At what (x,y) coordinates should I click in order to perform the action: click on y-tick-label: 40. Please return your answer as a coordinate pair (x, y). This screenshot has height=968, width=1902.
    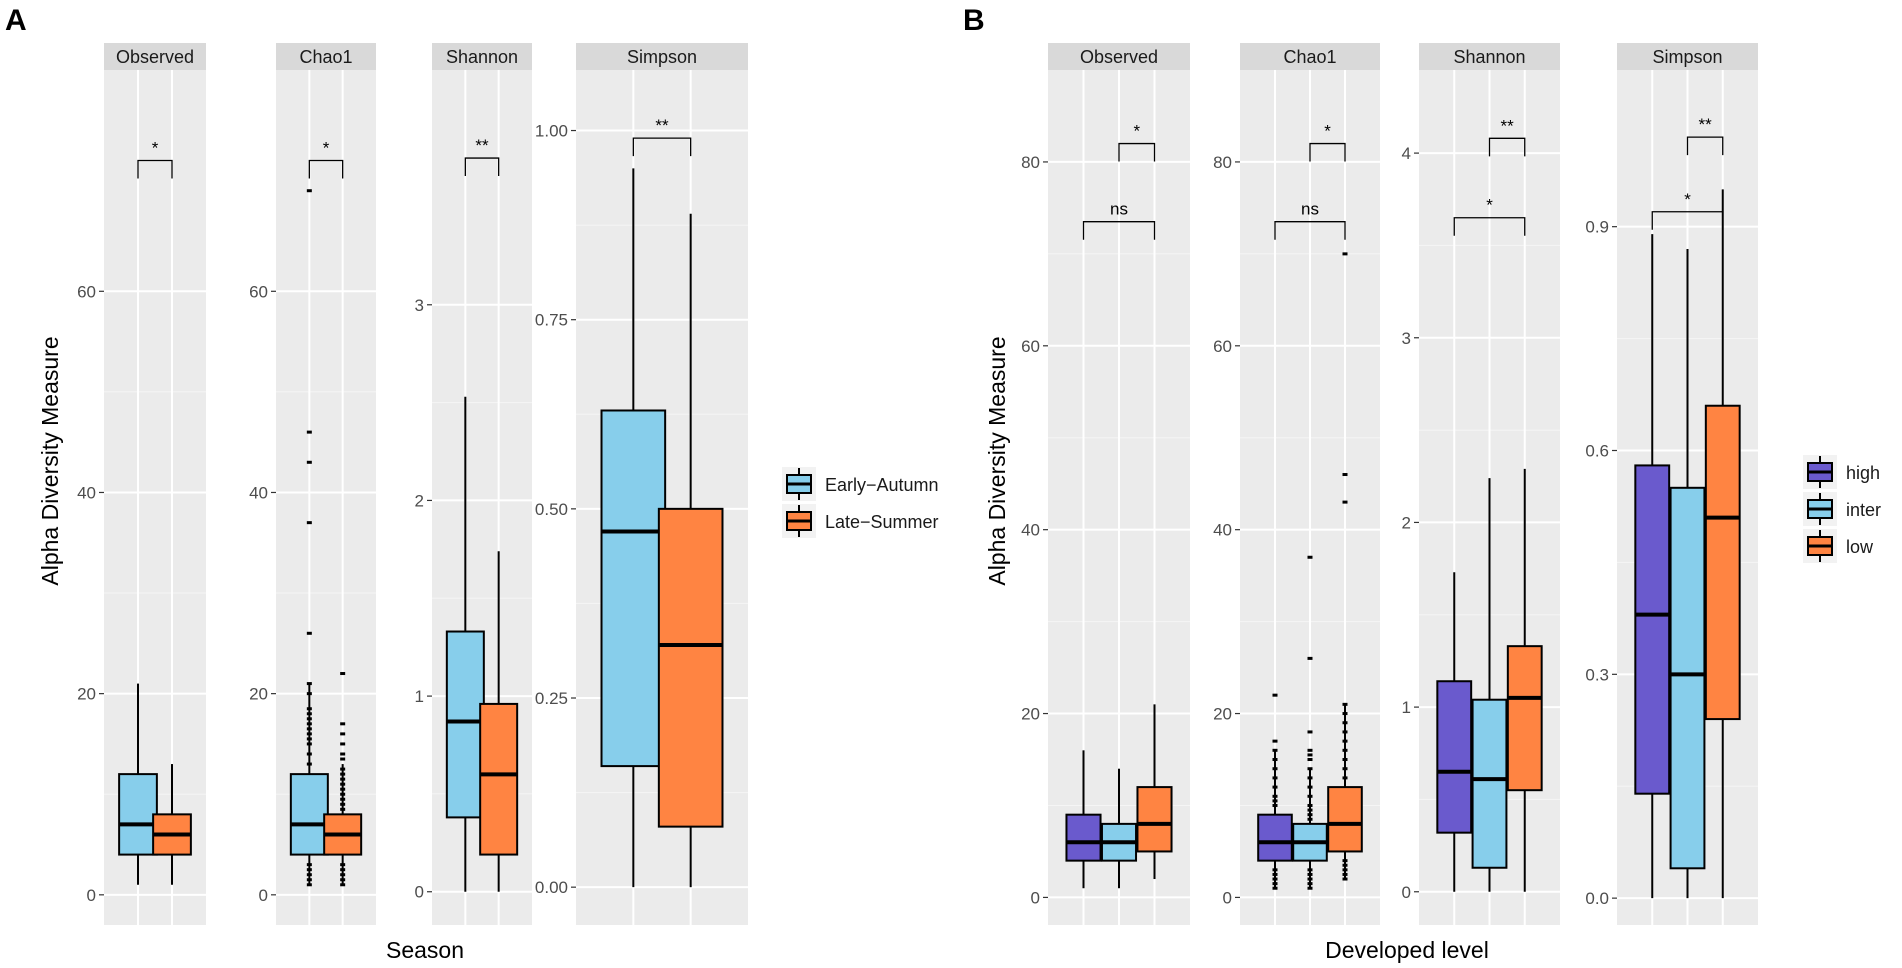
    Looking at the image, I should click on (86, 492).